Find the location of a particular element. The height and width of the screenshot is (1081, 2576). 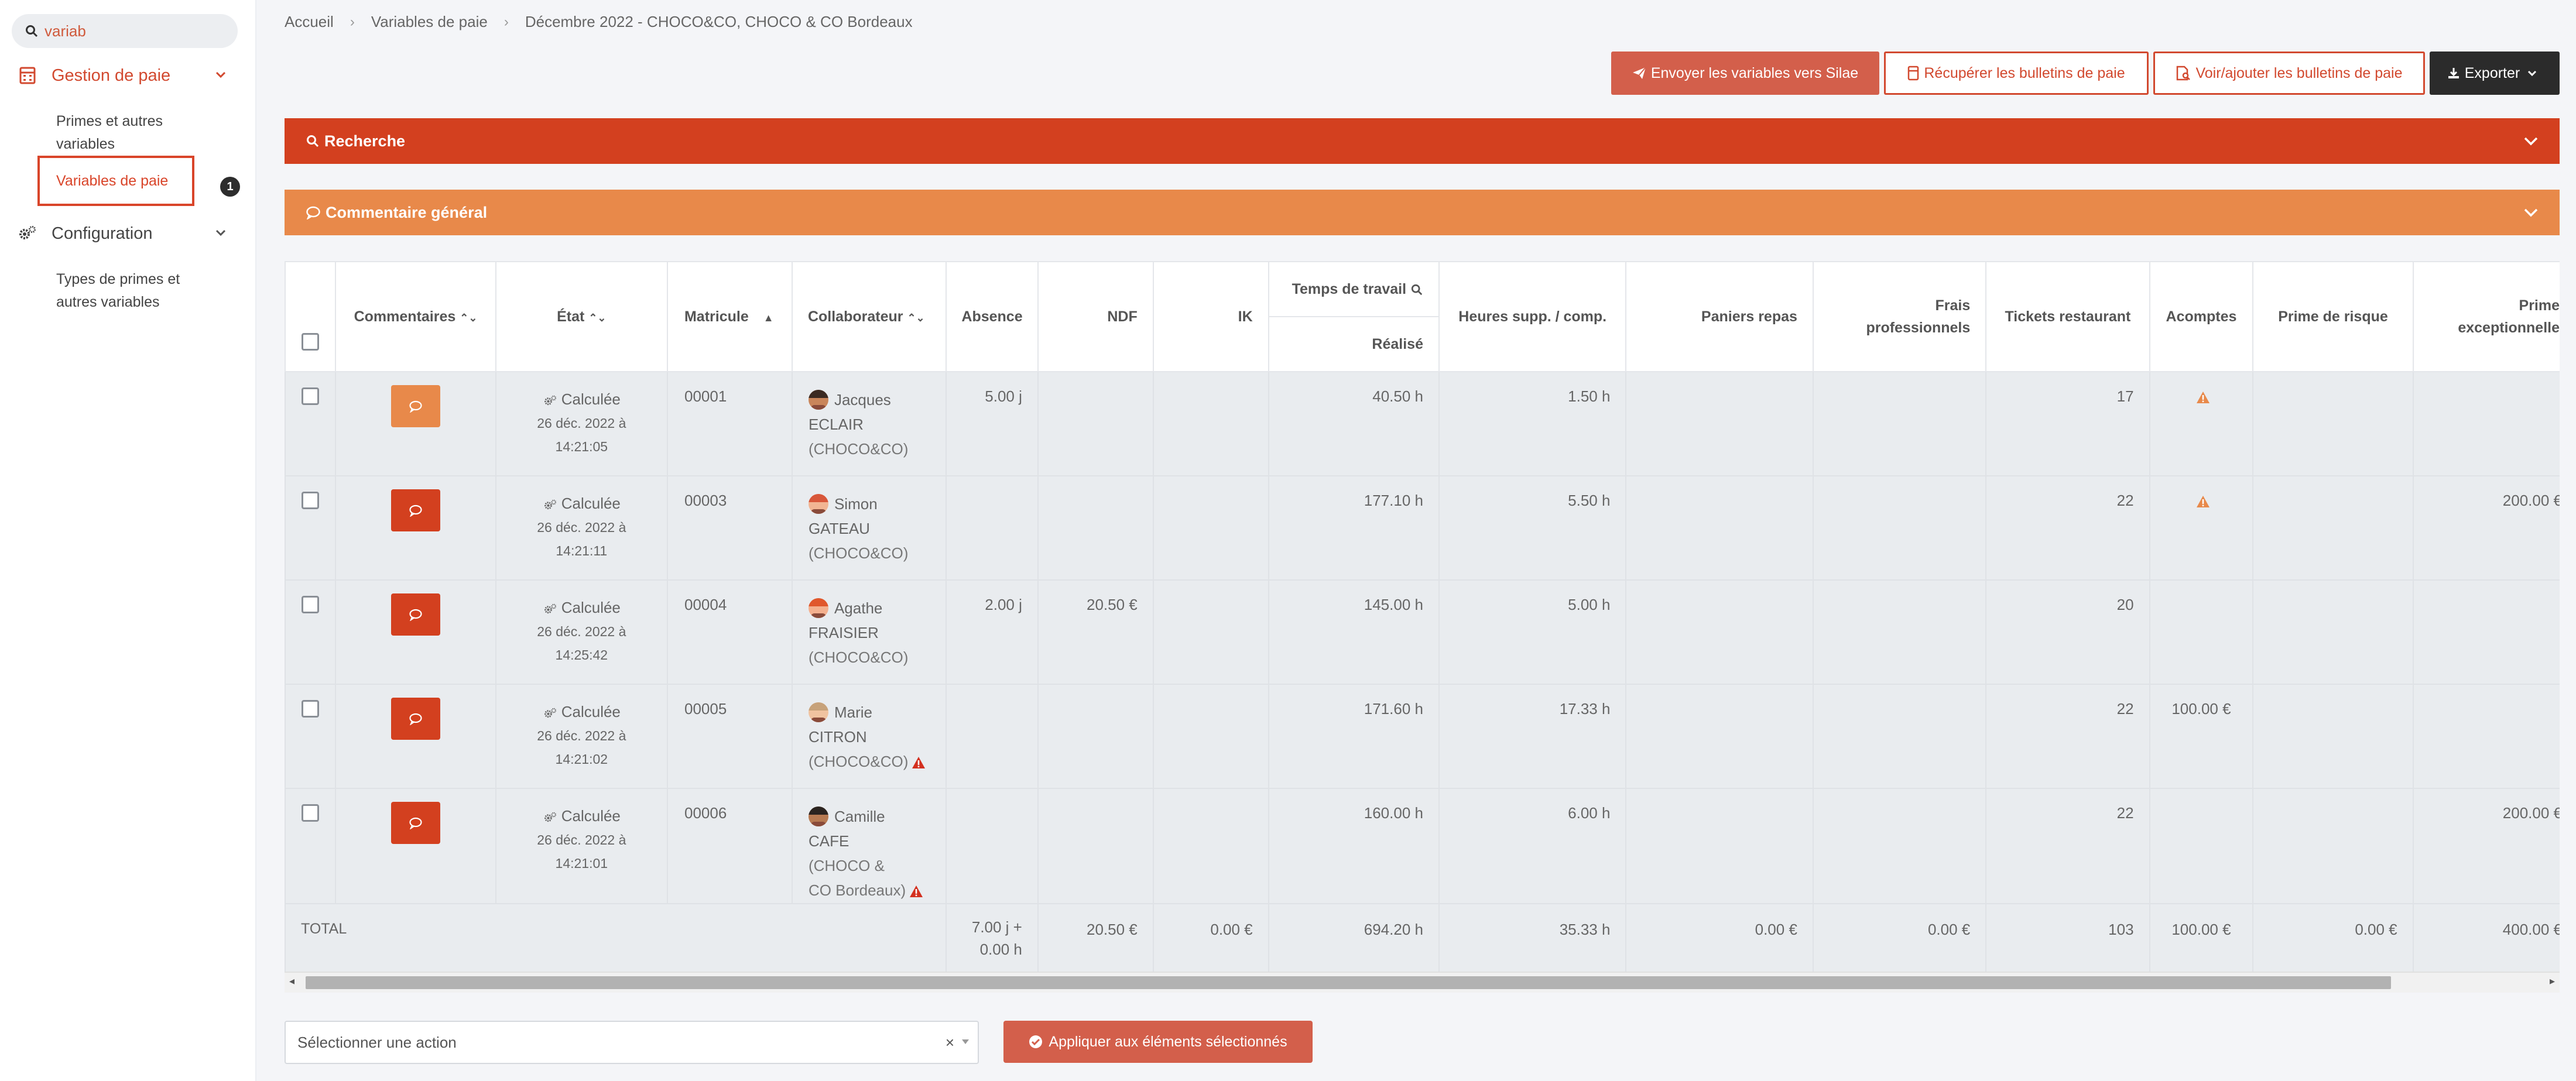

bulk-action-select: Sélectionner une action × is located at coordinates (632, 1042).